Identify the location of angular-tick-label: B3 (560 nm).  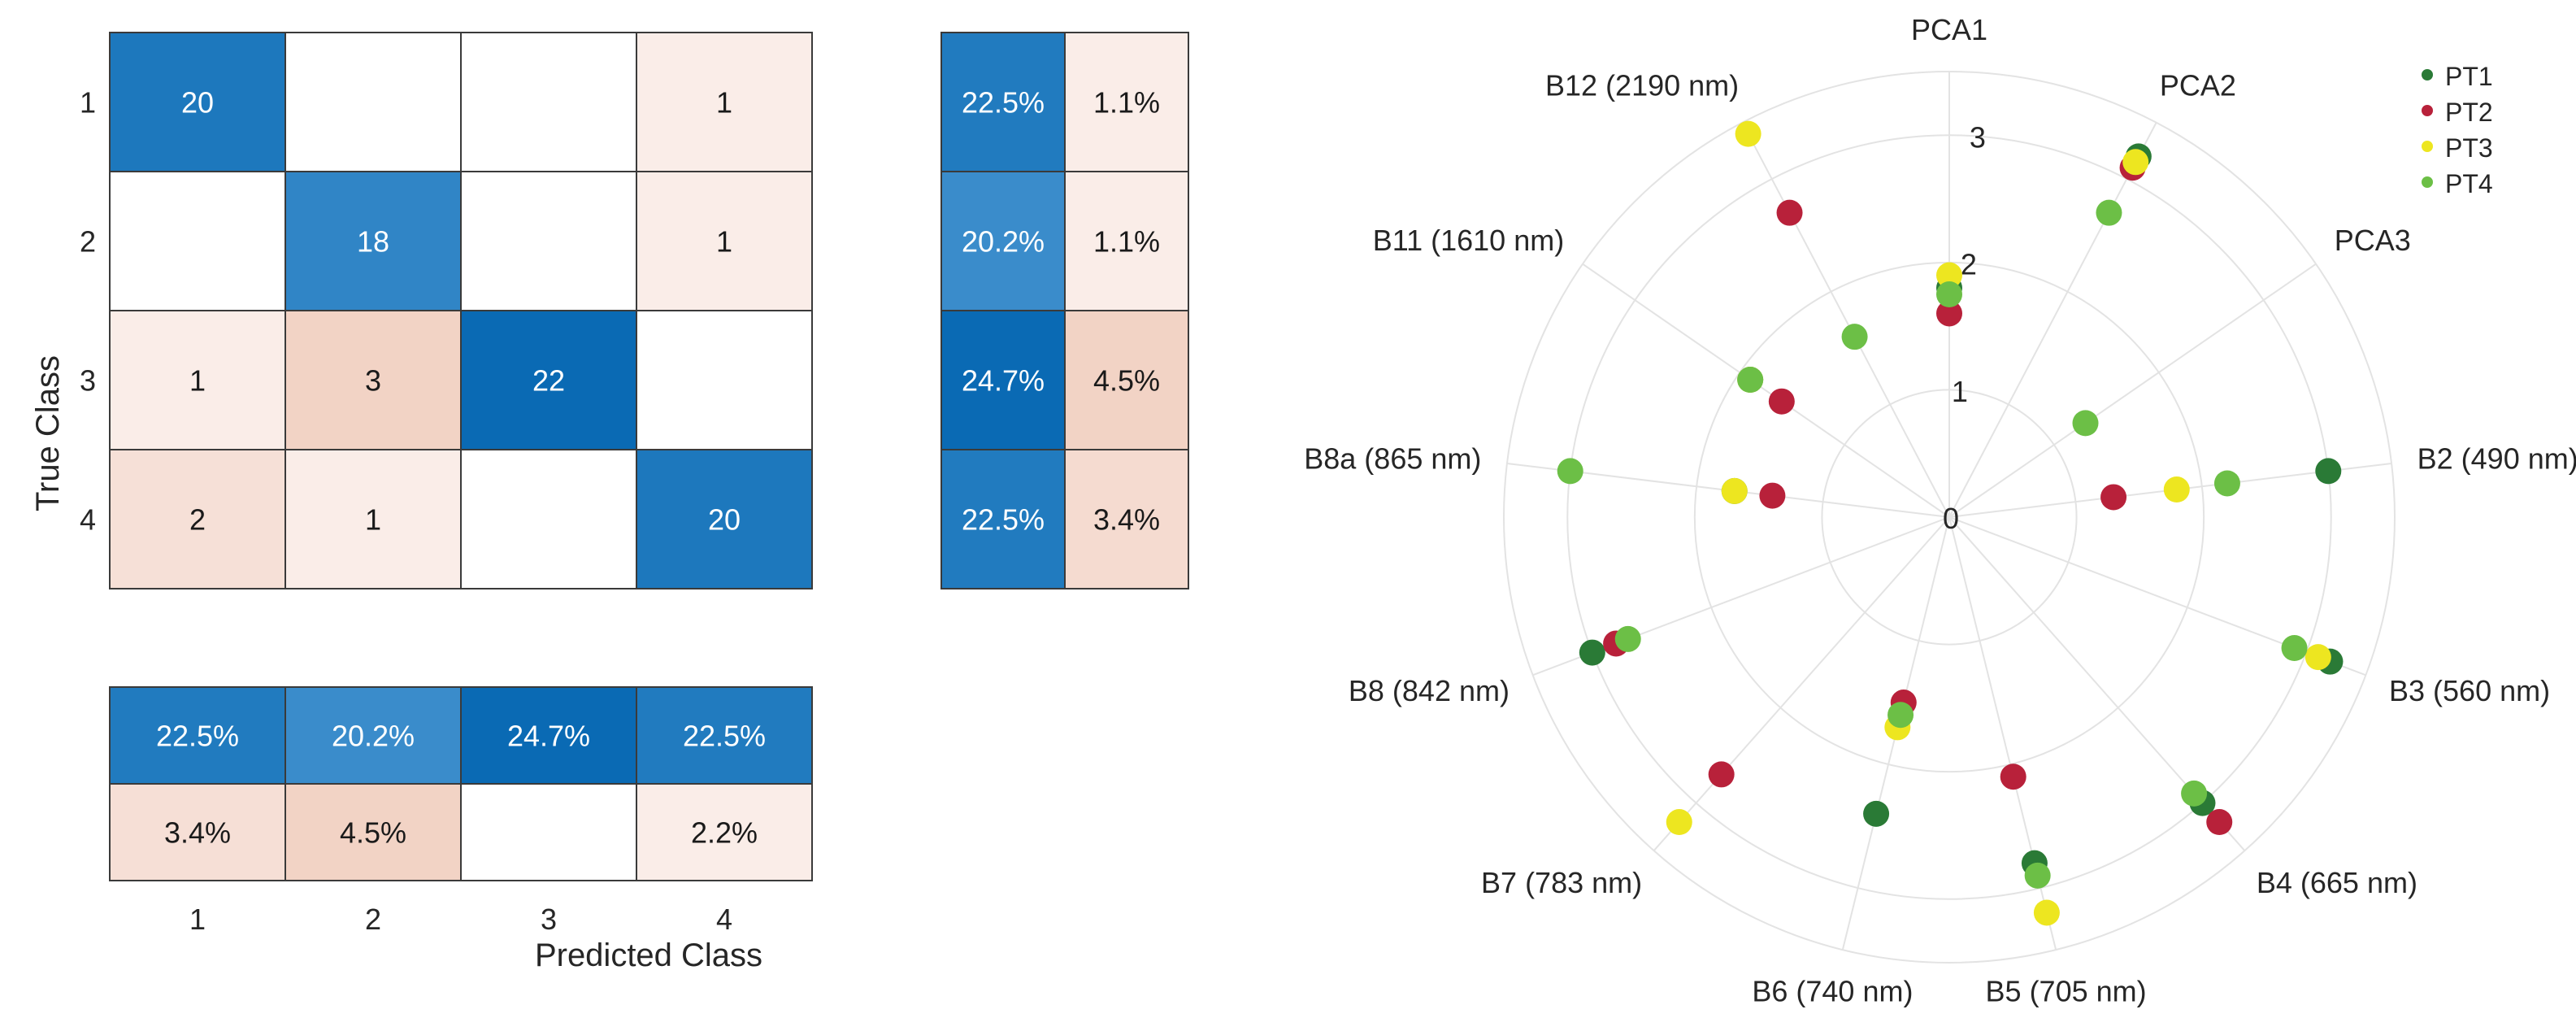
(2469, 690).